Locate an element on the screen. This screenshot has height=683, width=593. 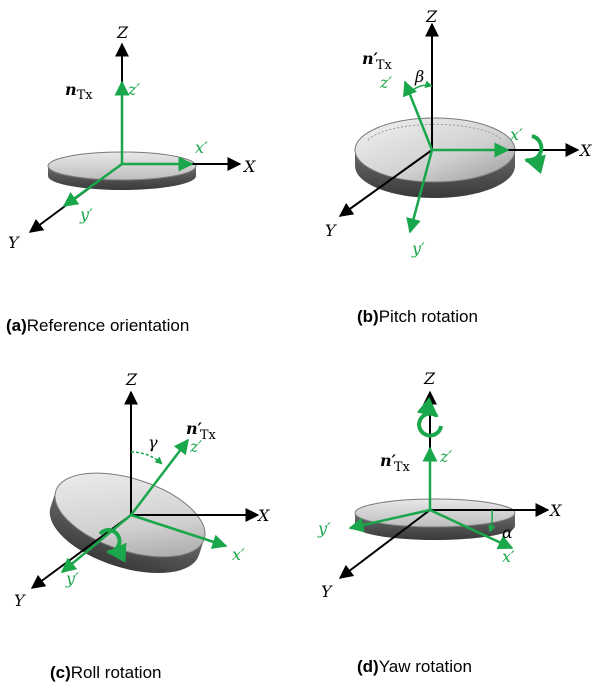
normal-vector-label: nTx is located at coordinates (79, 91).